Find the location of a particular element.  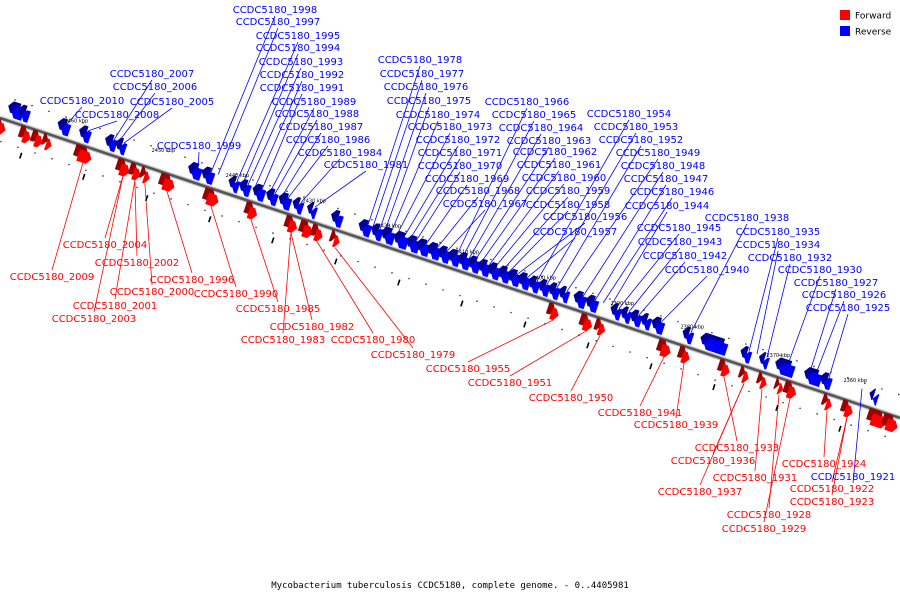

forward-gene-label: CCDC5180_1985 is located at coordinates (278, 309).